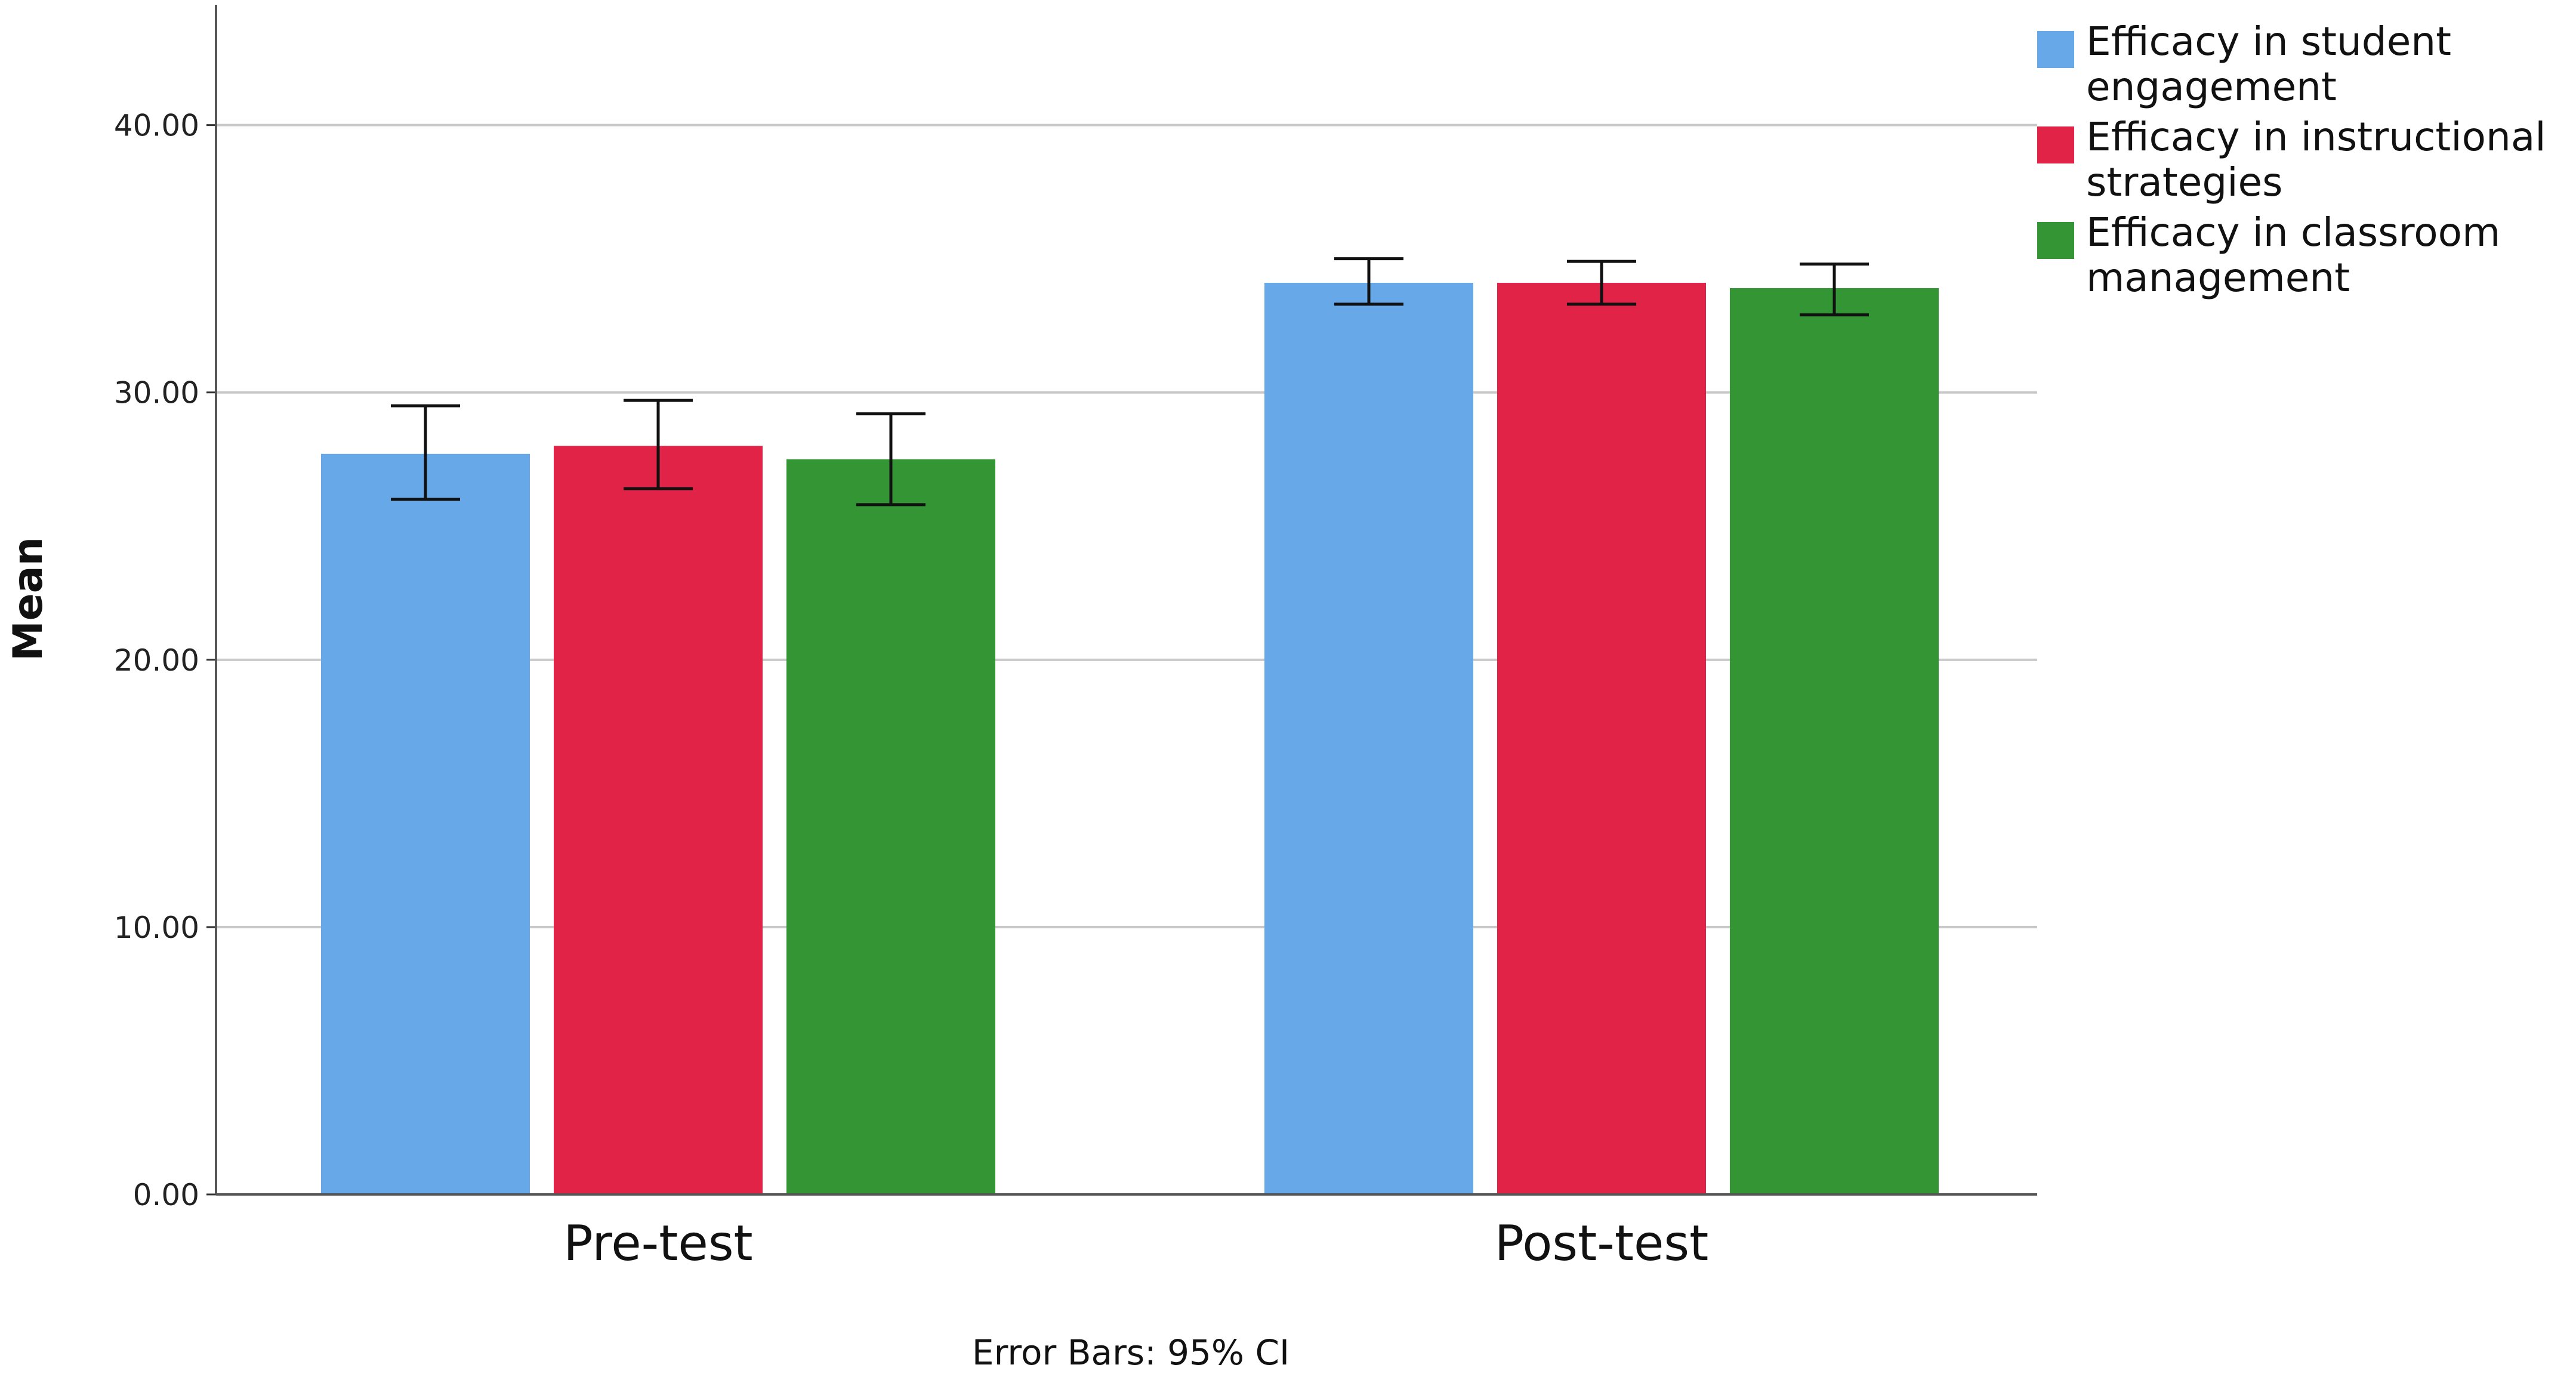 This screenshot has height=1377, width=2576. What do you see at coordinates (156, 393) in the screenshot?
I see `y-tick-label: 30.00` at bounding box center [156, 393].